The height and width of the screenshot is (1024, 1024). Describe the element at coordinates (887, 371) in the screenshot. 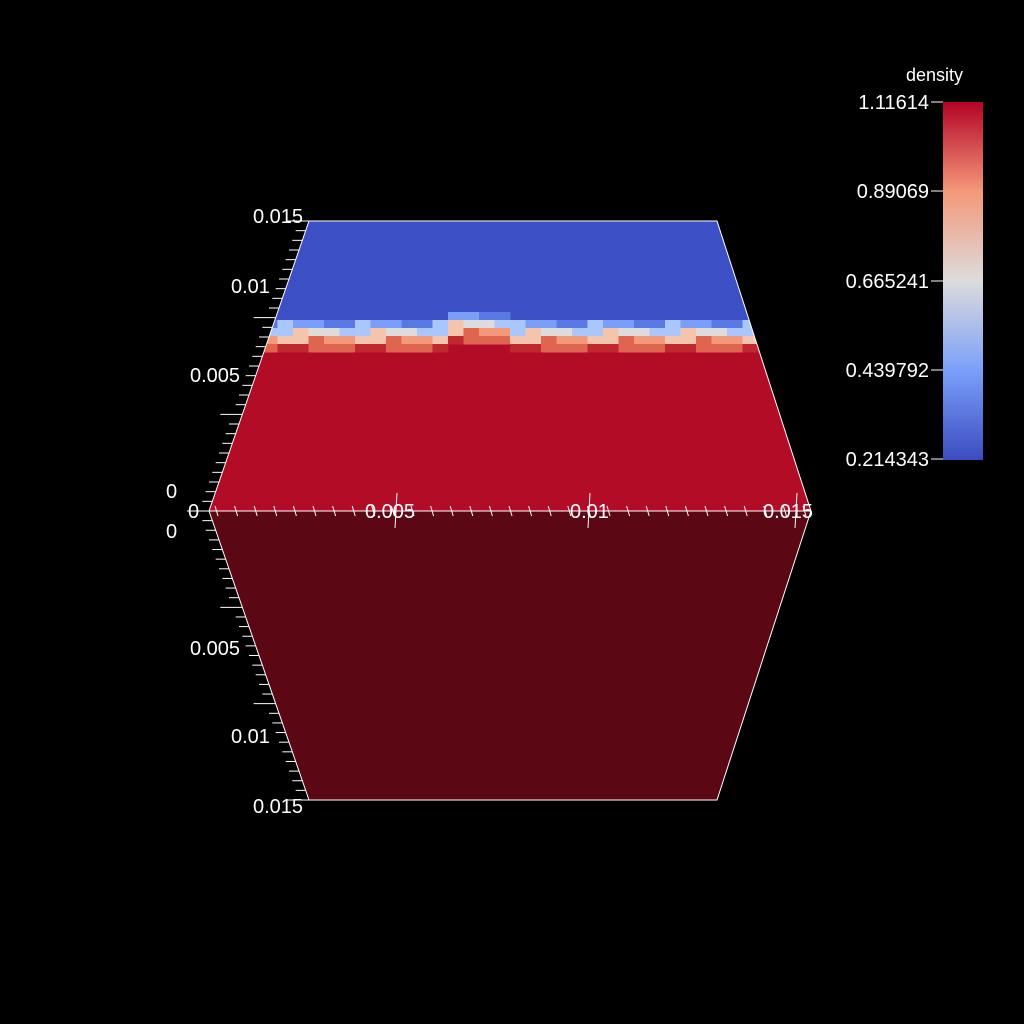

I see `scalar-bar-label-4: 0.439792` at that location.